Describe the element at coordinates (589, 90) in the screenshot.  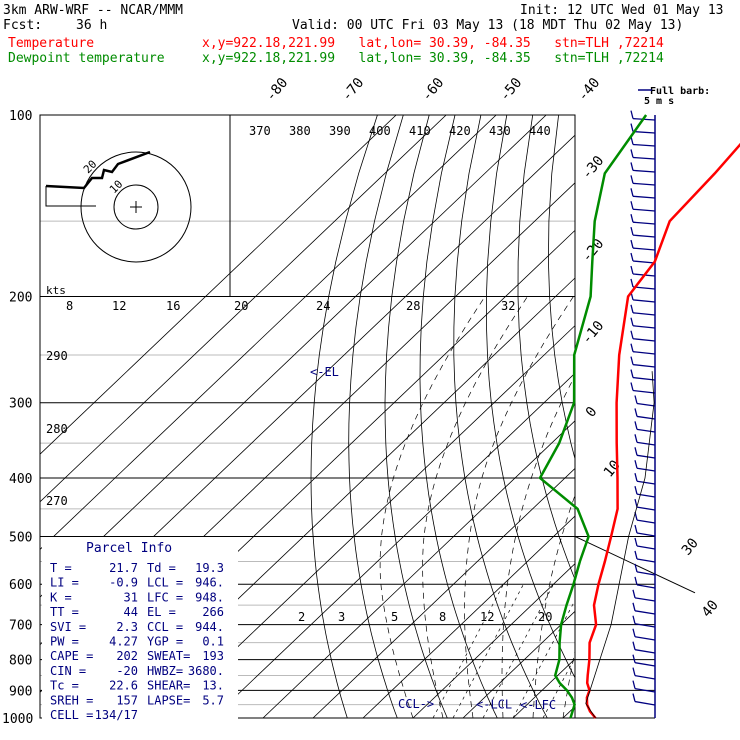
I see `isotherm-label: -40` at that location.